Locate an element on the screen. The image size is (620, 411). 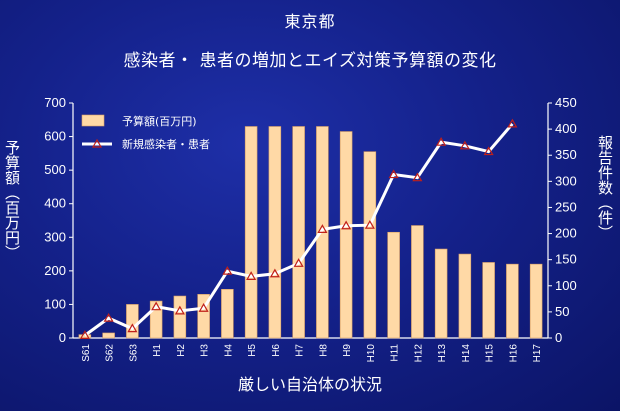
right-axis-label: 報告件数（件） is located at coordinates (605, 187).